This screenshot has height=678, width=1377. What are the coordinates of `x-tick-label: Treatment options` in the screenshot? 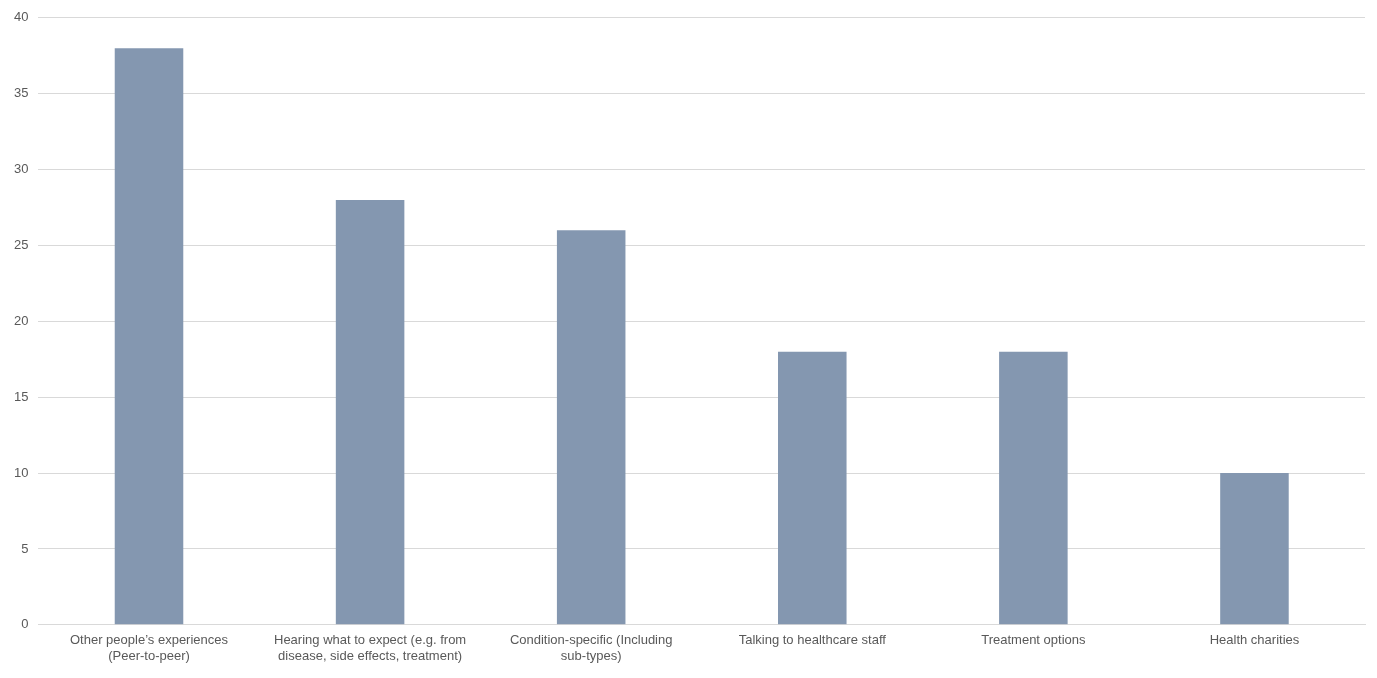 It's located at (1034, 640).